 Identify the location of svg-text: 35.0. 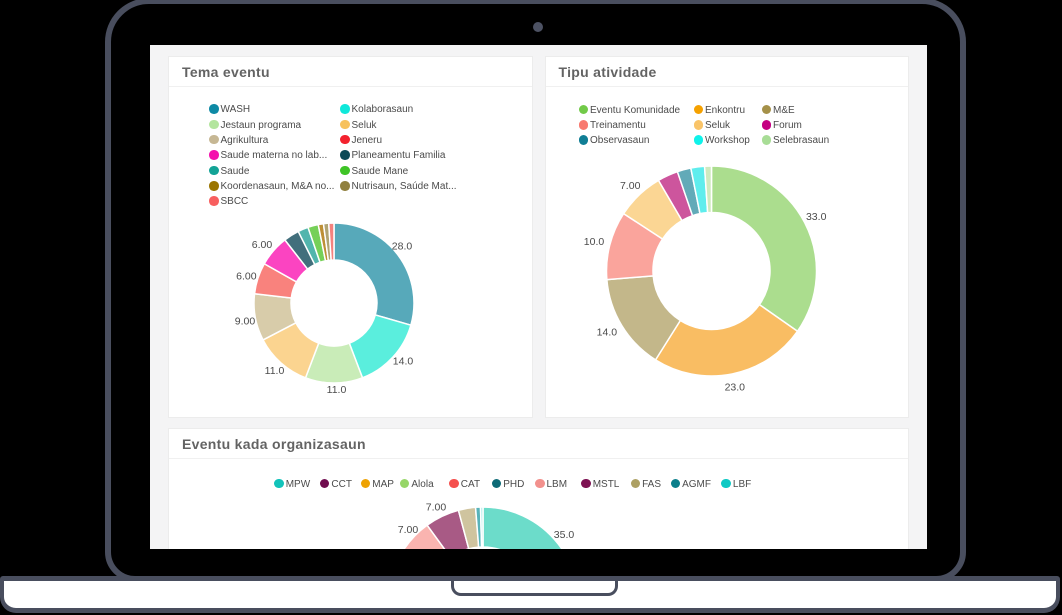
(564, 535).